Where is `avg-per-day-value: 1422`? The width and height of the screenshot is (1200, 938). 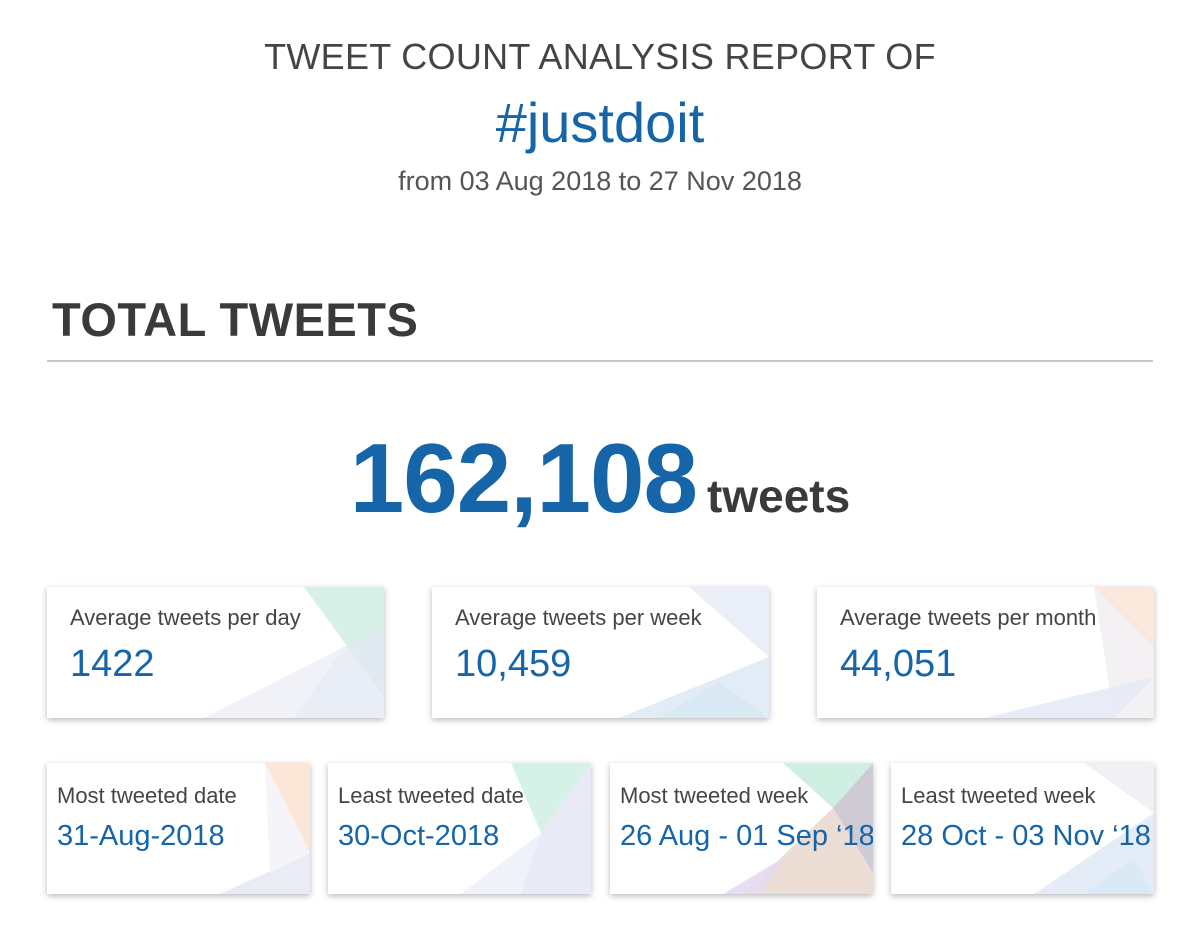
avg-per-day-value: 1422 is located at coordinates (112, 664).